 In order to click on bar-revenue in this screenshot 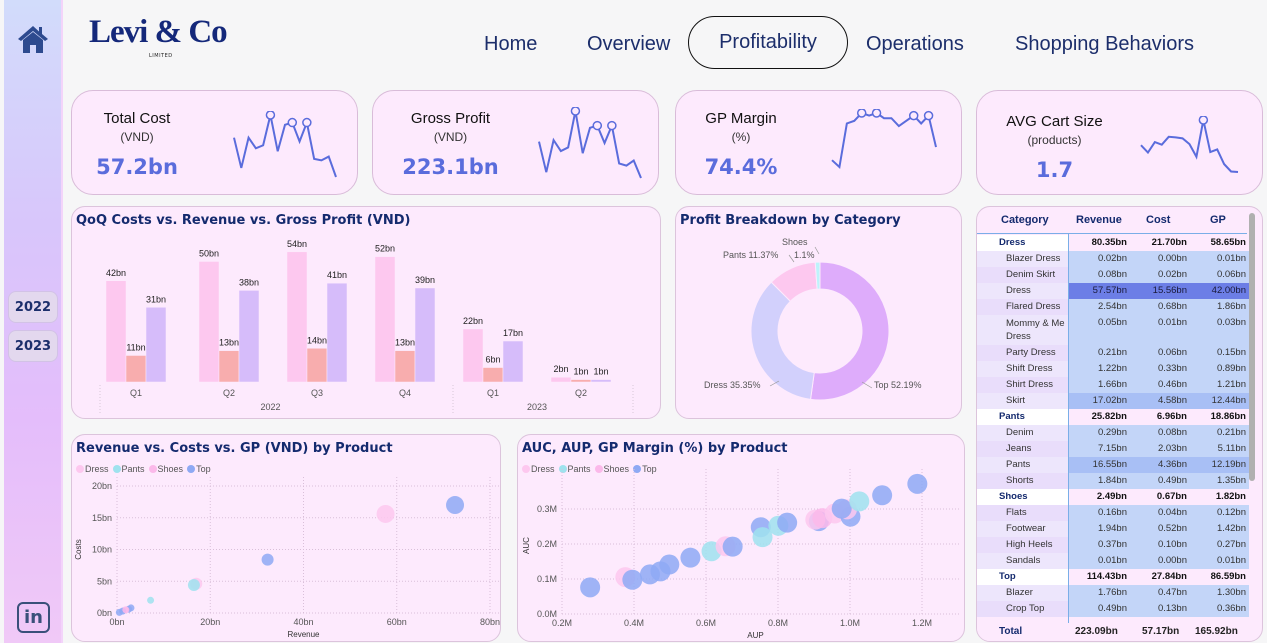, I will do `click(209, 322)`.